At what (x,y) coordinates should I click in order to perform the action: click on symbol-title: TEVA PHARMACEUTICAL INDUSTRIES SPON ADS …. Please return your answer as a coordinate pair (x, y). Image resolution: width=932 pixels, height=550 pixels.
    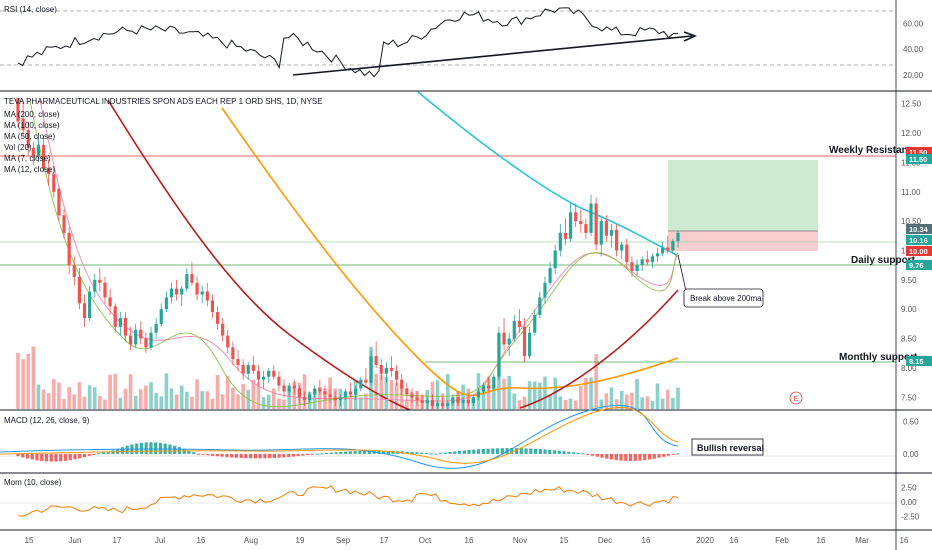
    Looking at the image, I should click on (163, 101).